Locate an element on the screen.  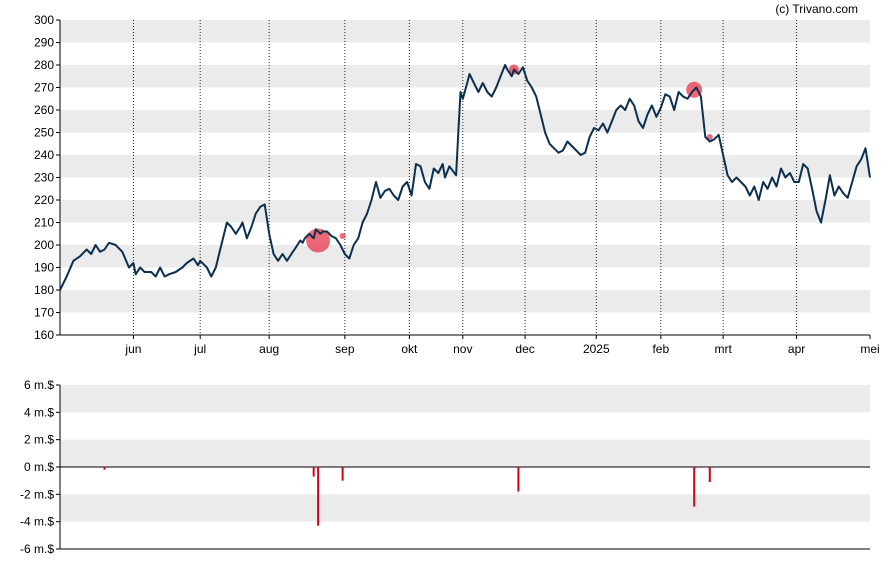
x-tick-label: nov is located at coordinates (462, 349).